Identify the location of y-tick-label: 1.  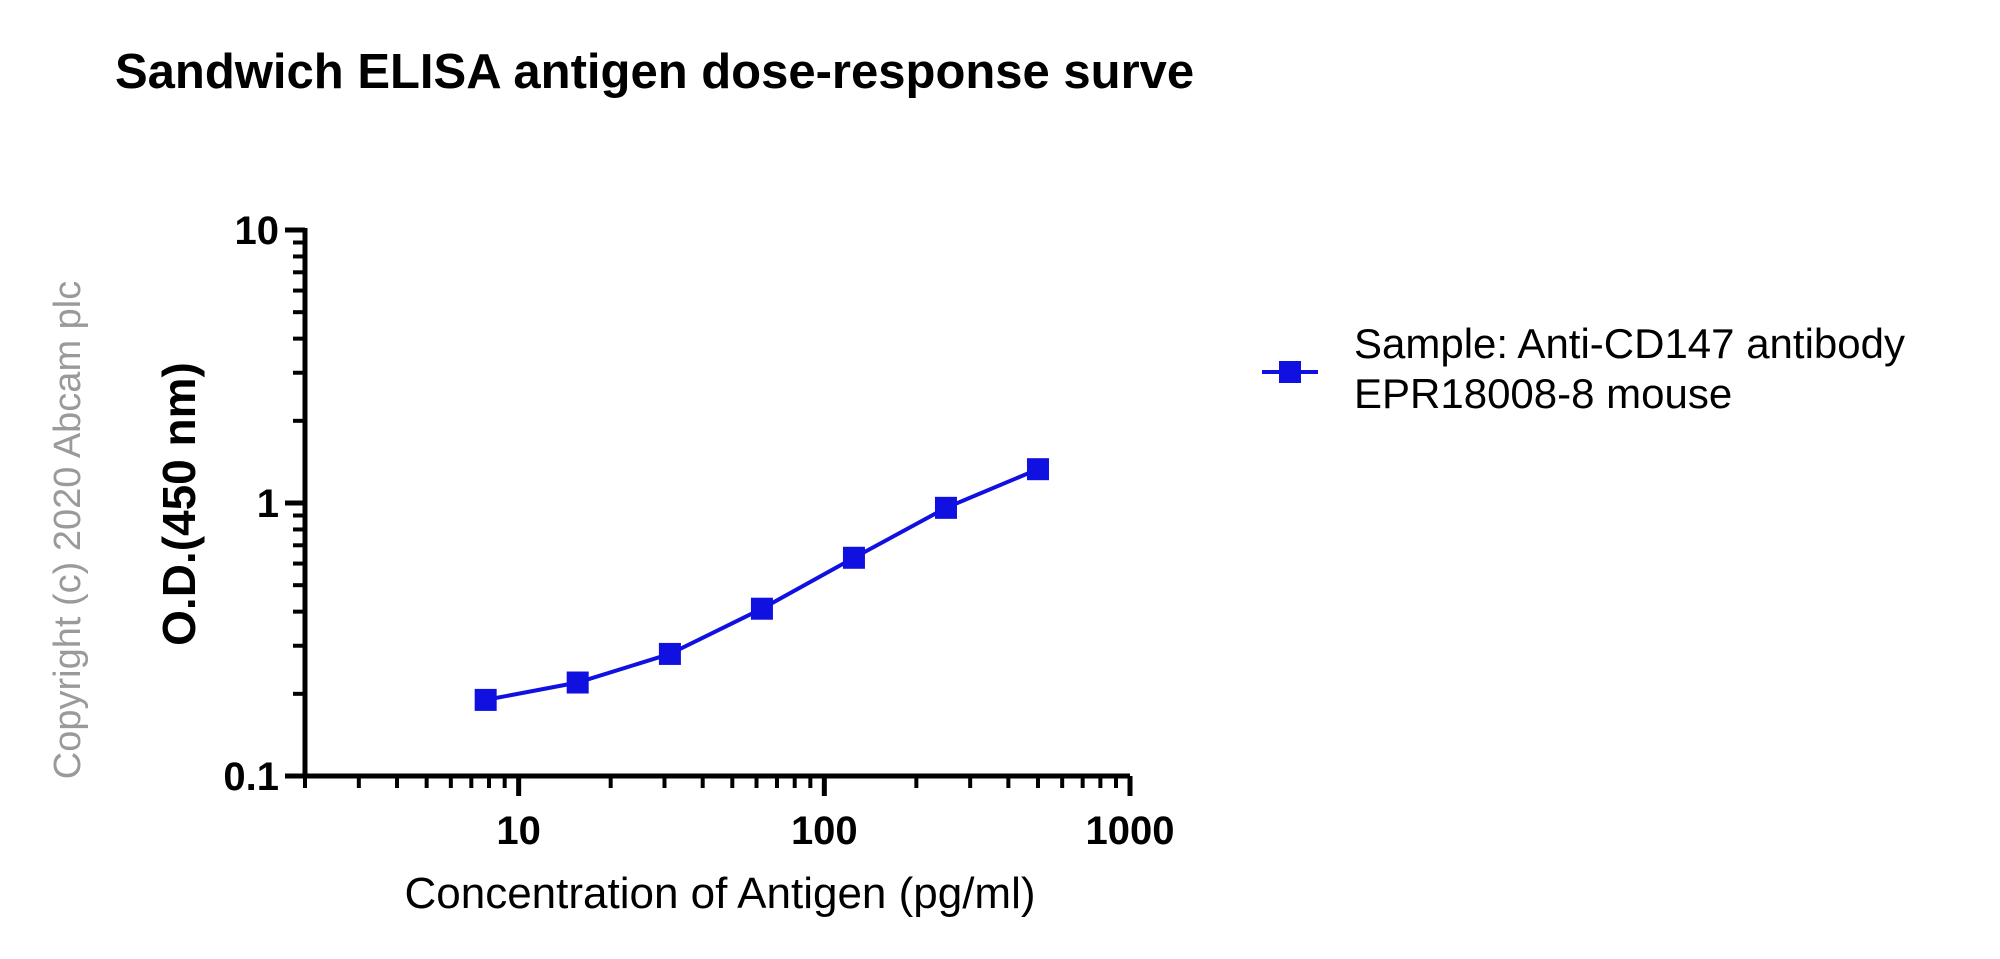
(268, 504).